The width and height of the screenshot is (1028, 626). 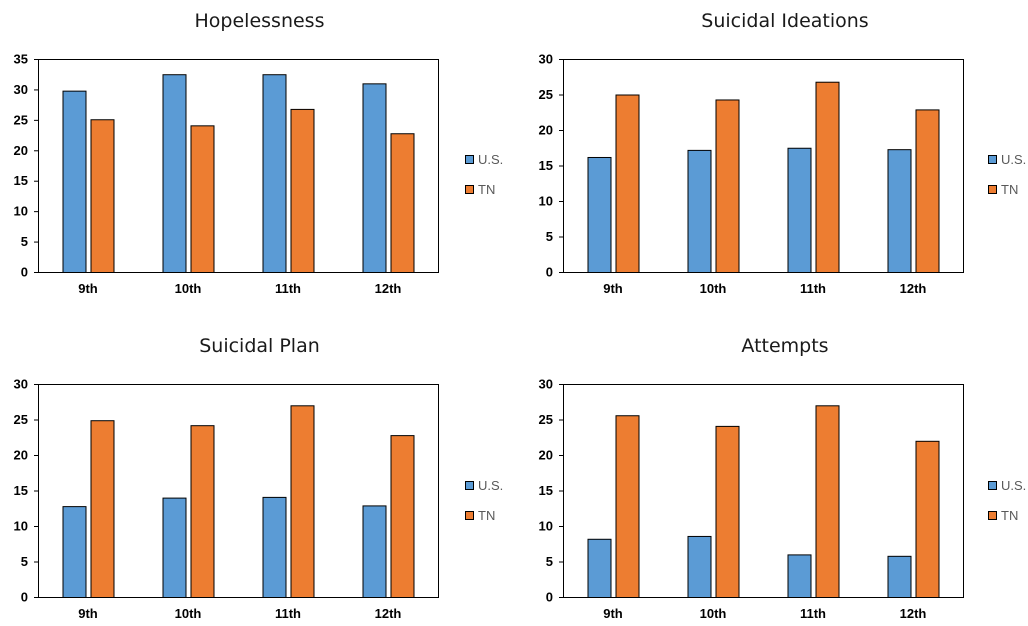 I want to click on y-tick-label: 35, so click(x=21, y=59).